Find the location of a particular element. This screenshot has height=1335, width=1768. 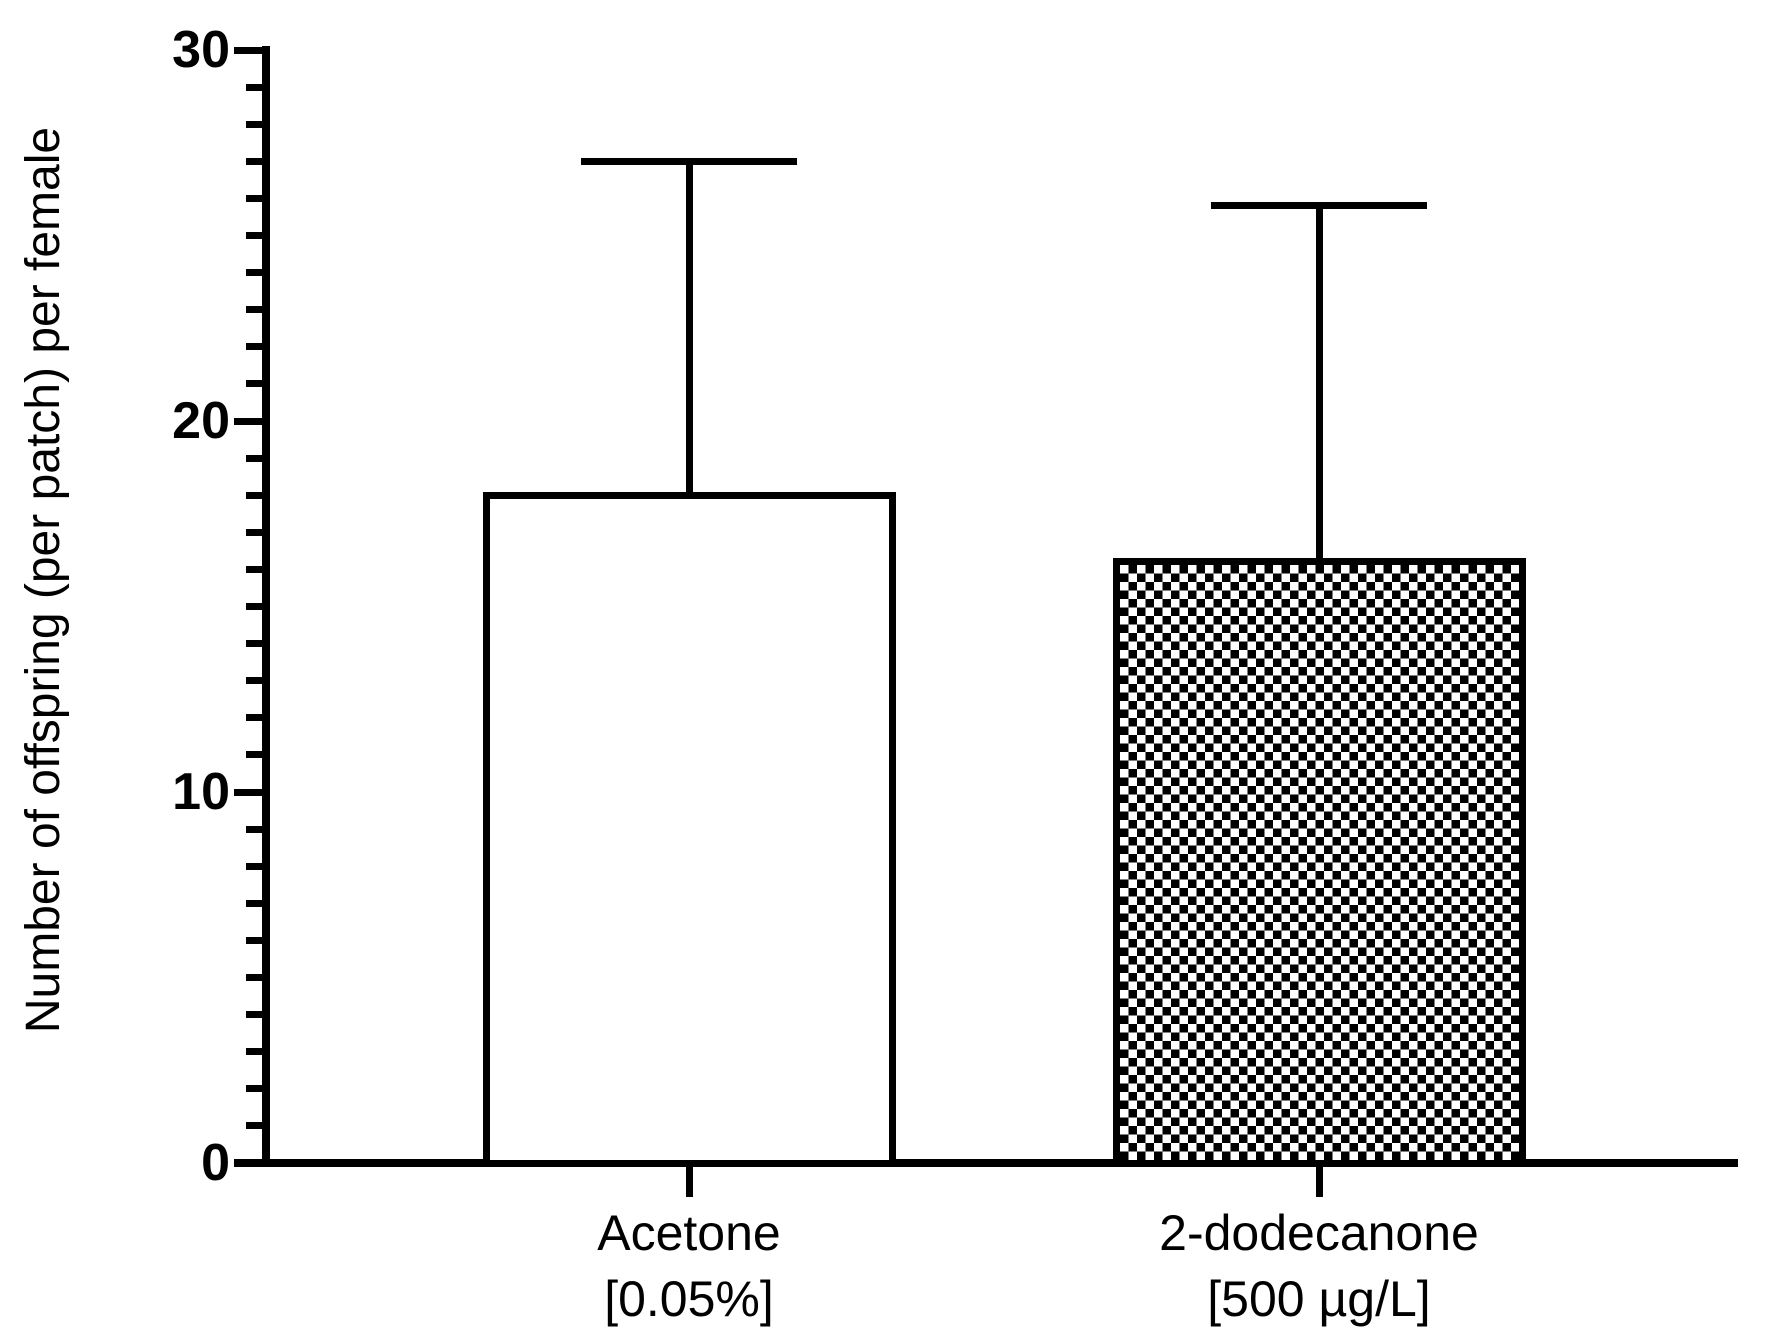

x-category-label-2: 2-dodecanone [500 µg/L] is located at coordinates (1319, 1266).